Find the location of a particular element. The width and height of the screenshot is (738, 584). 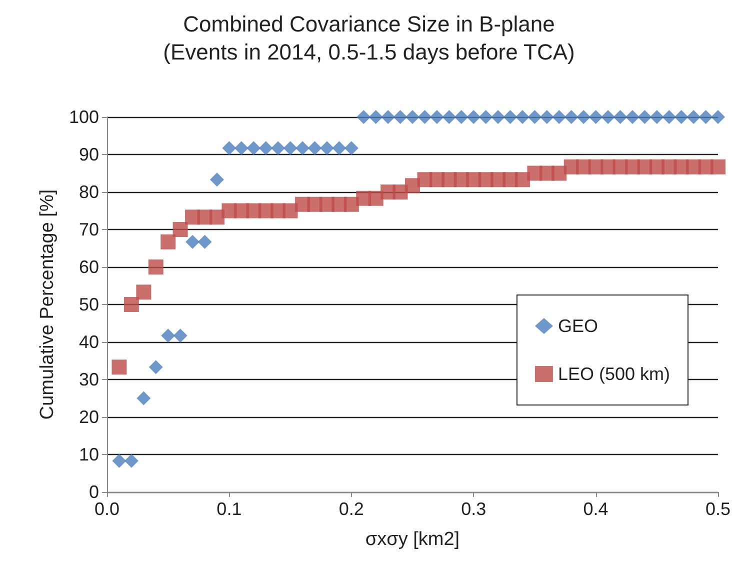

x-tick-label: 0.5 is located at coordinates (718, 509).